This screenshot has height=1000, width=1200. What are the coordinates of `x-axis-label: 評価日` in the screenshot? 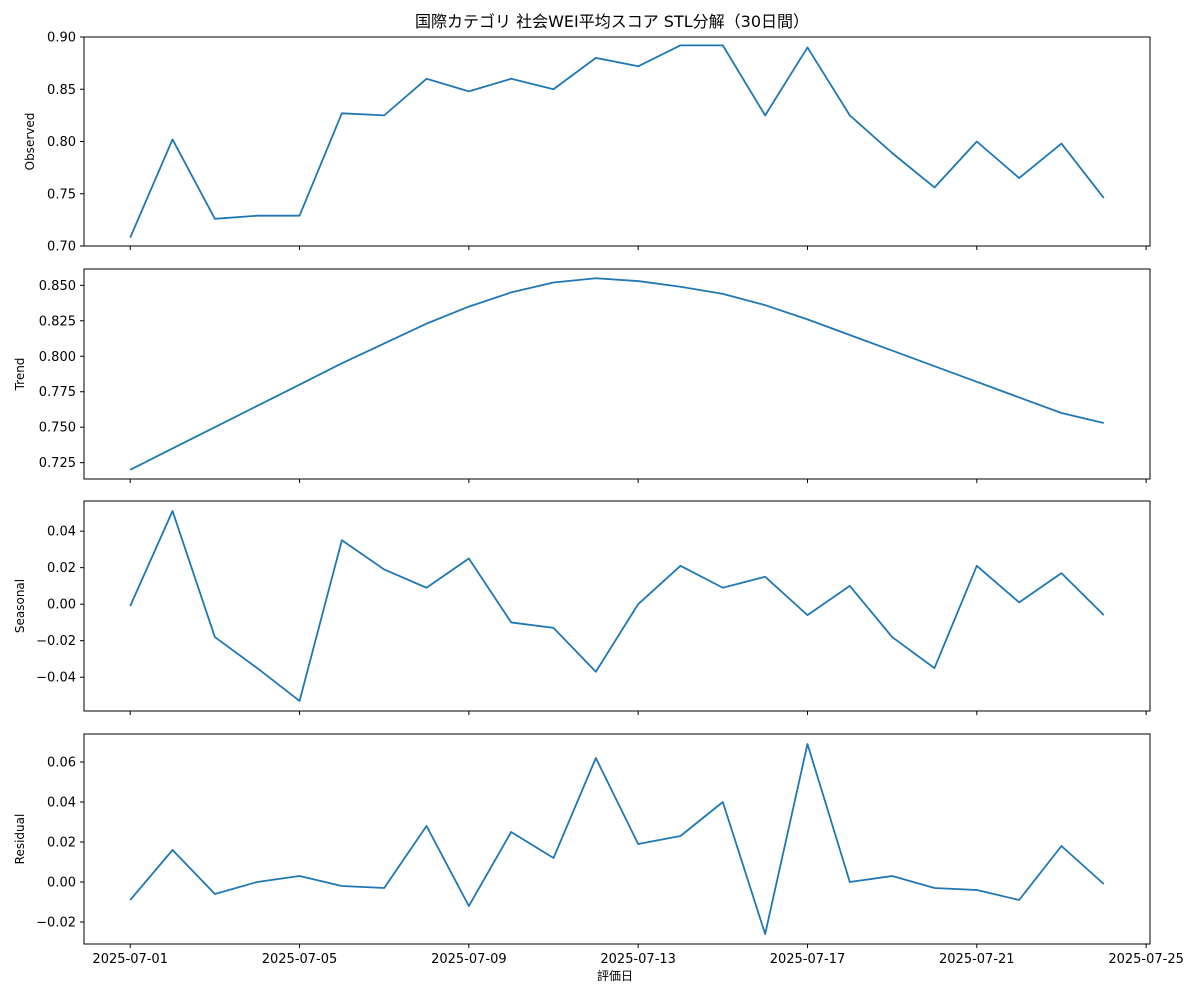 It's located at (615, 975).